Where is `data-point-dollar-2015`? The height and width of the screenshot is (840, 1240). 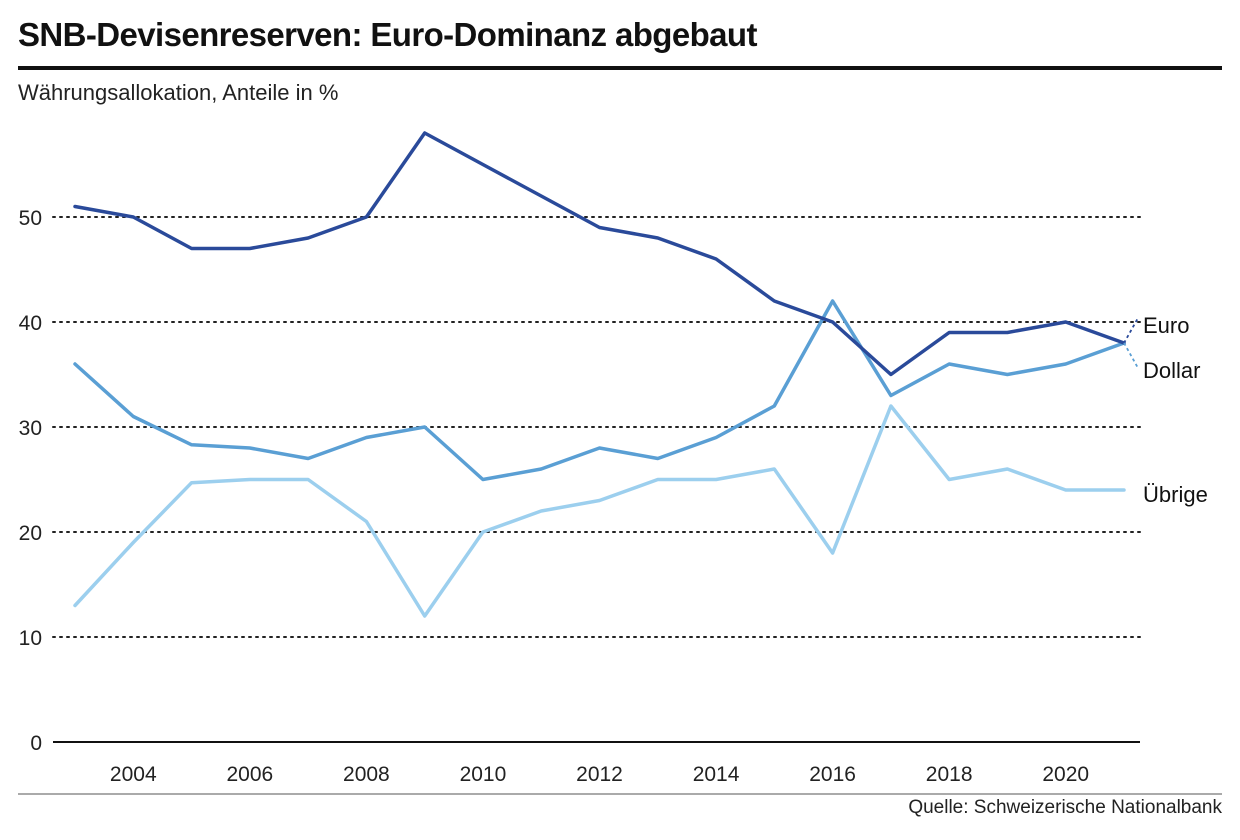 data-point-dollar-2015 is located at coordinates (774, 406).